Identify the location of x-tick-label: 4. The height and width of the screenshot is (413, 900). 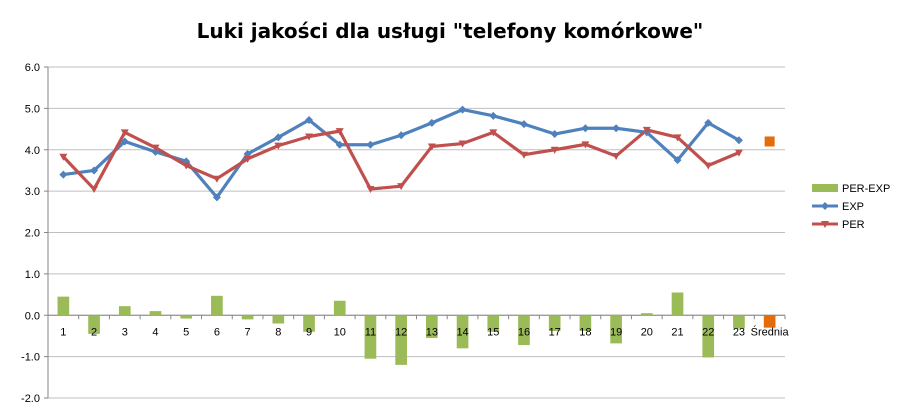
(155, 332).